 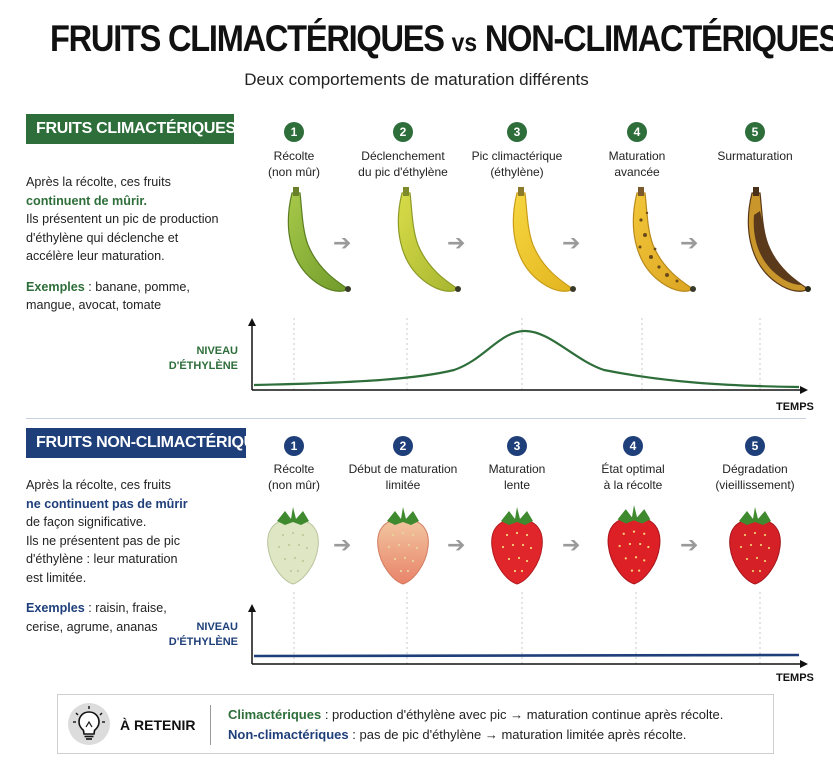 What do you see at coordinates (247, 38) in the screenshot?
I see `title-left: FRUITS CLIMACTÉRIQUES` at bounding box center [247, 38].